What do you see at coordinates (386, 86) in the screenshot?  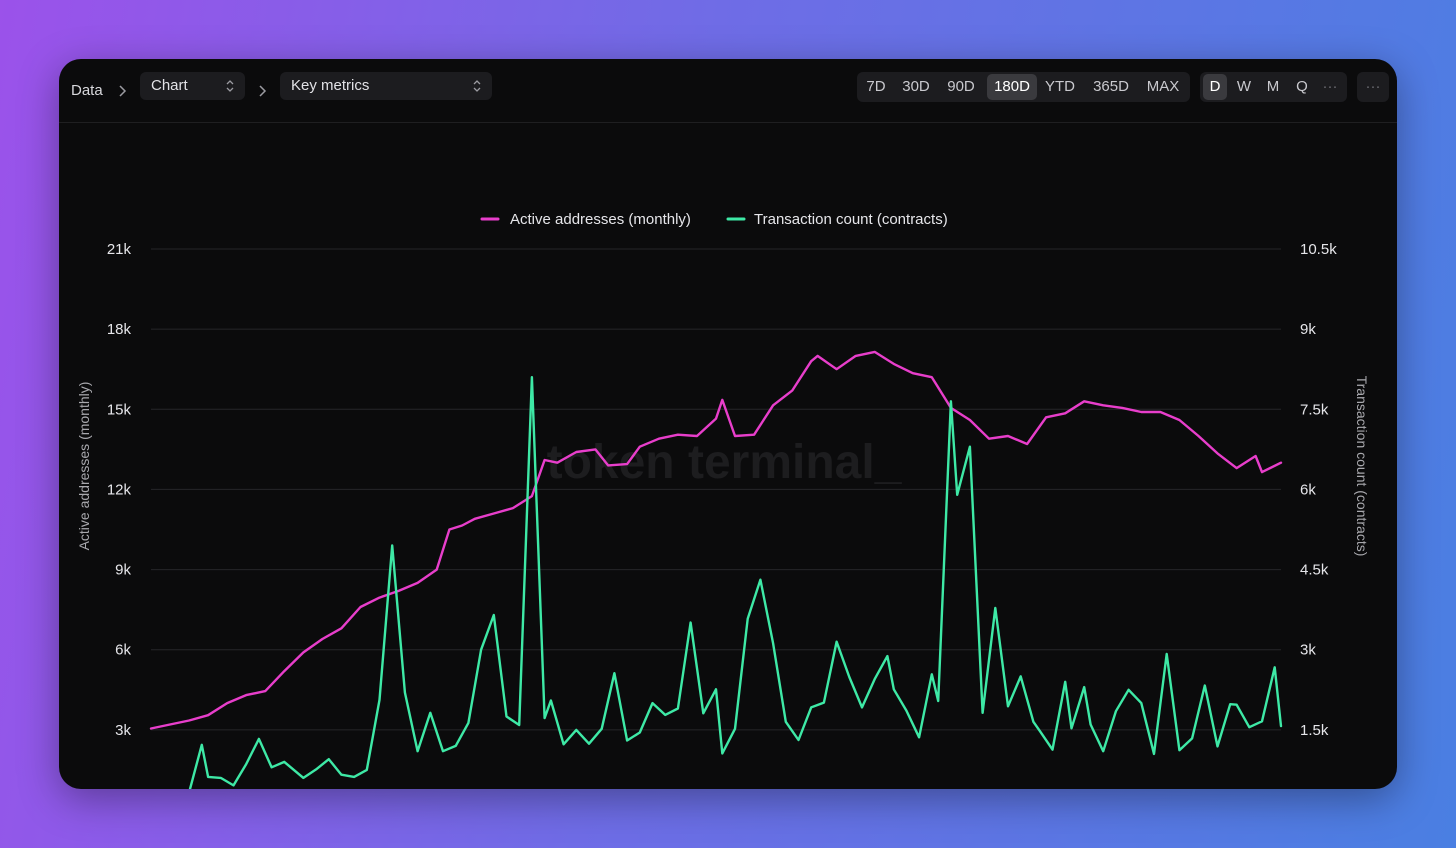 I see `metric-select: Key metrics` at bounding box center [386, 86].